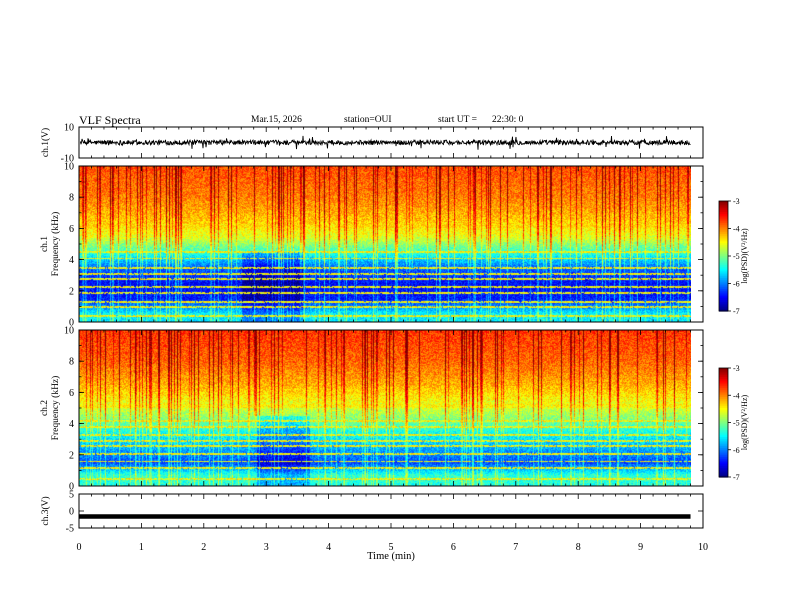 Image resolution: width=792 pixels, height=612 pixels. Describe the element at coordinates (453, 547) in the screenshot. I see `x-tick-label: 6` at that location.